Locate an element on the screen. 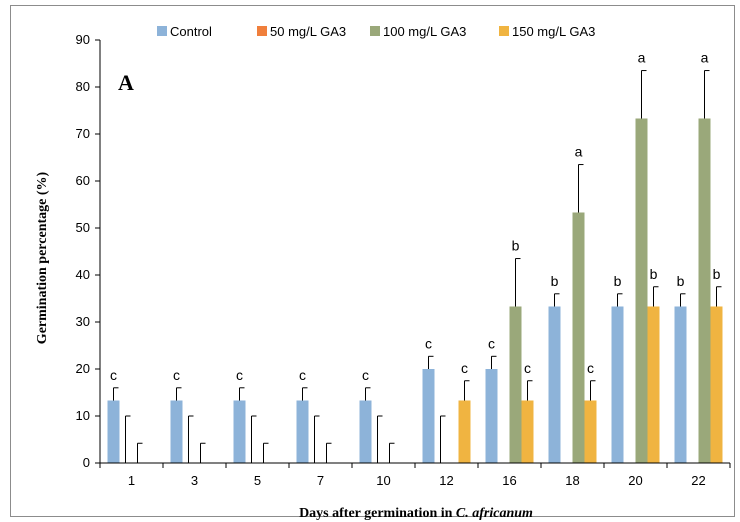 The height and width of the screenshot is (522, 740). x-tick-label: 18 is located at coordinates (572, 480).